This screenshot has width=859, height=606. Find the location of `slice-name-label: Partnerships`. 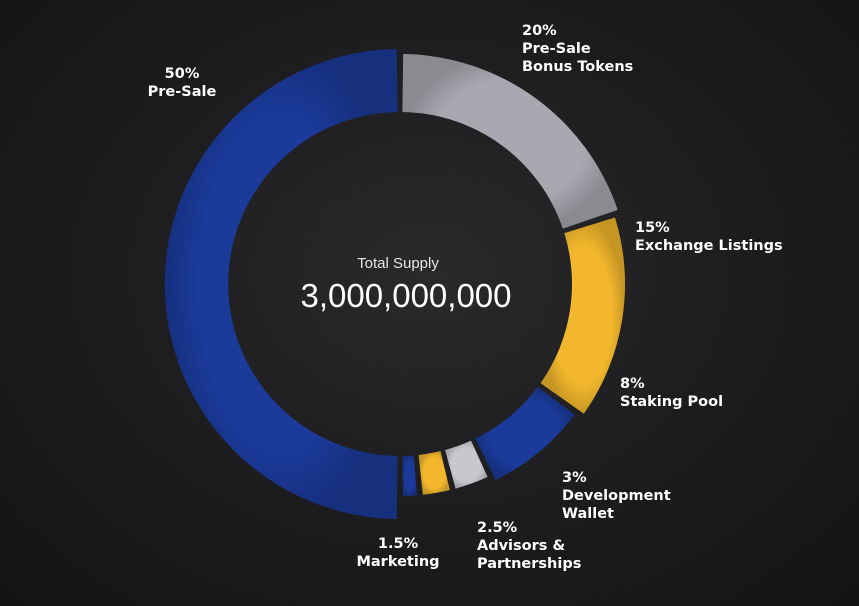

slice-name-label: Partnerships is located at coordinates (529, 564).